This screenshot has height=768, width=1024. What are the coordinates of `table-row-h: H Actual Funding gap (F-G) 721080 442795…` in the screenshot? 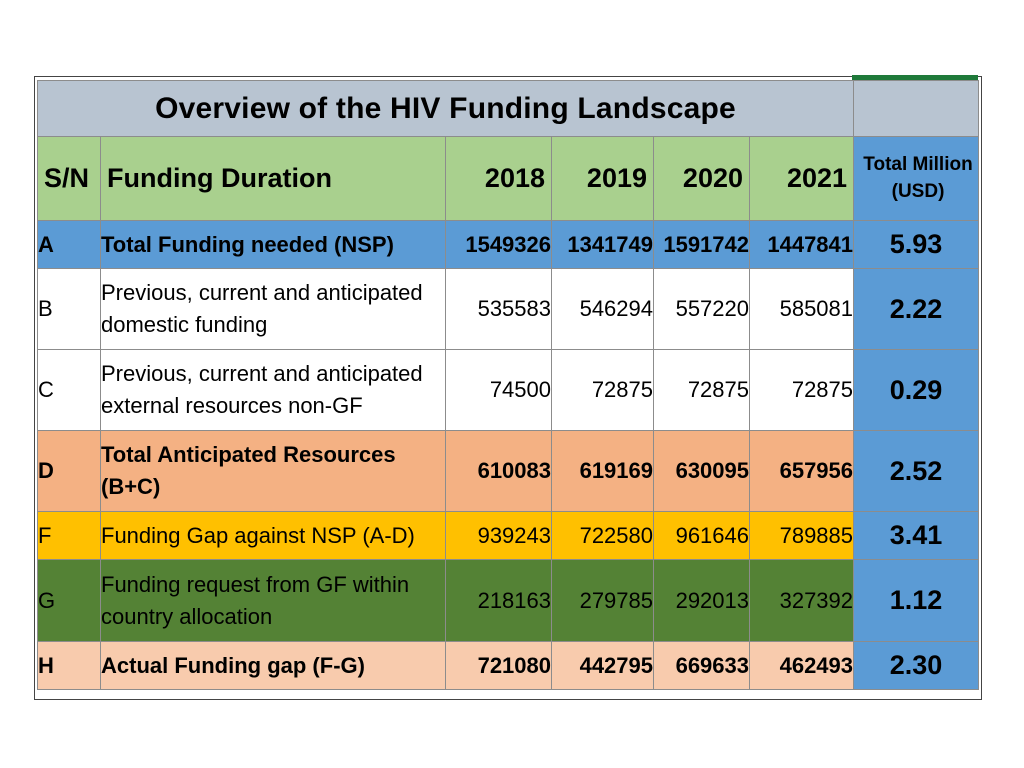 It's located at (508, 665).